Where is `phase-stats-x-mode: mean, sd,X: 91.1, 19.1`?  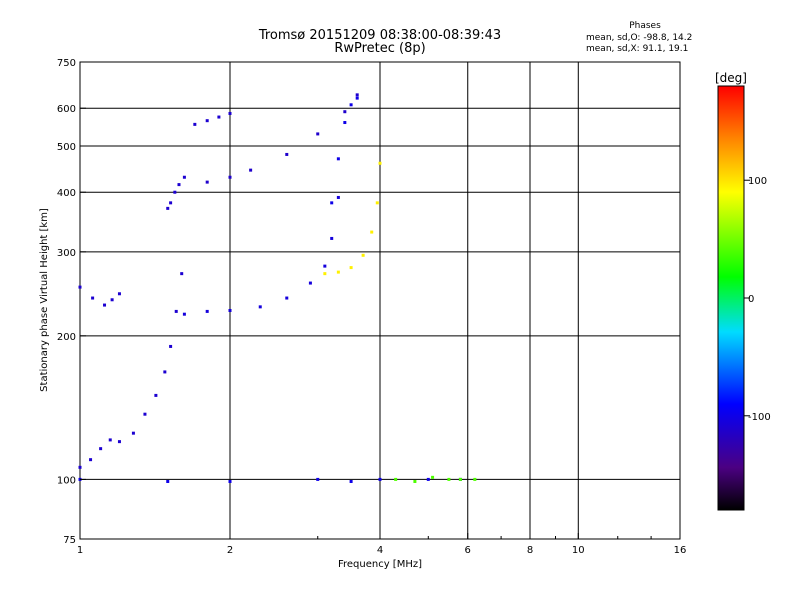
phase-stats-x-mode: mean, sd,X: 91.1, 19.1 is located at coordinates (637, 49).